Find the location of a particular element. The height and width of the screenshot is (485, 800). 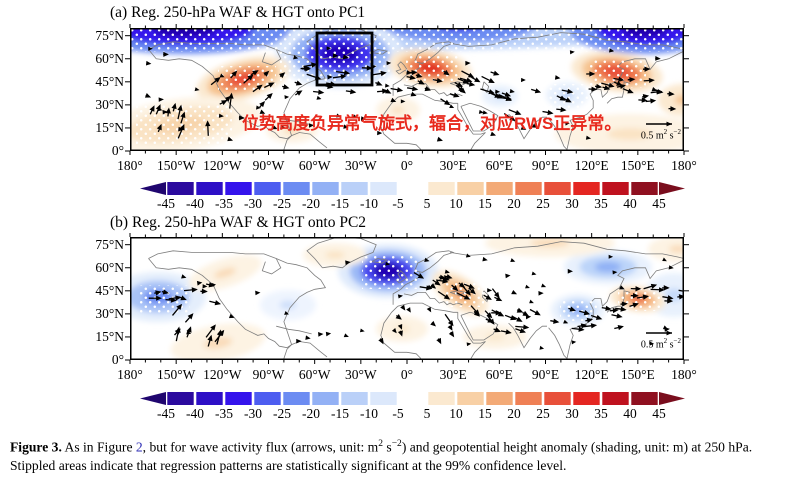

colorbar-tick-label: 25 is located at coordinates (543, 413).